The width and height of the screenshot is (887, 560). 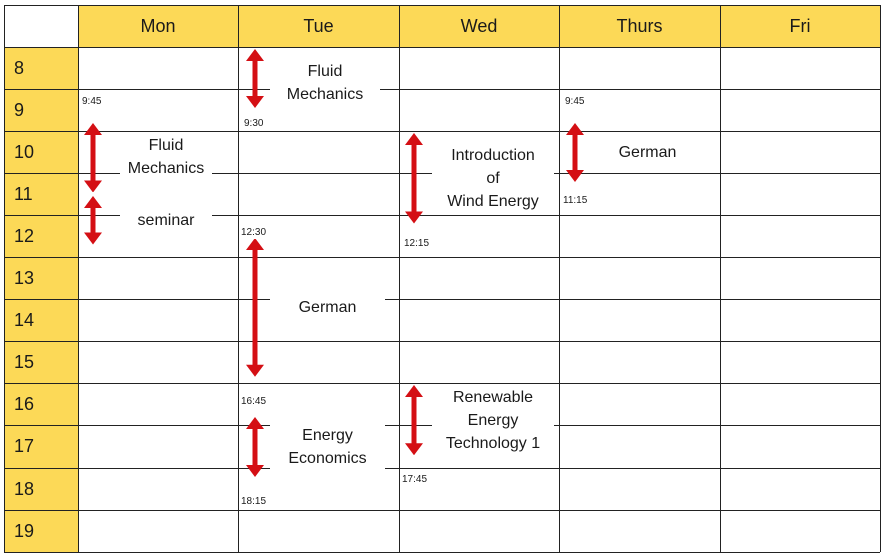 I want to click on wed-renewable-title: Renewable Energy Technology 1, so click(x=493, y=420).